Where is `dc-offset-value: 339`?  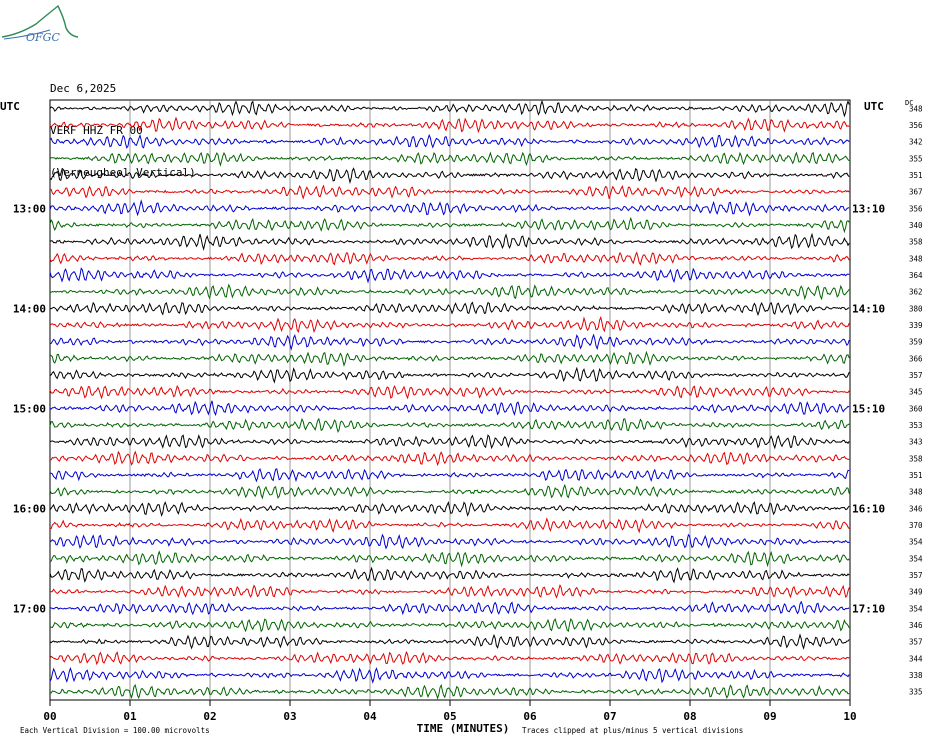
dc-offset-value: 339 is located at coordinates (916, 325).